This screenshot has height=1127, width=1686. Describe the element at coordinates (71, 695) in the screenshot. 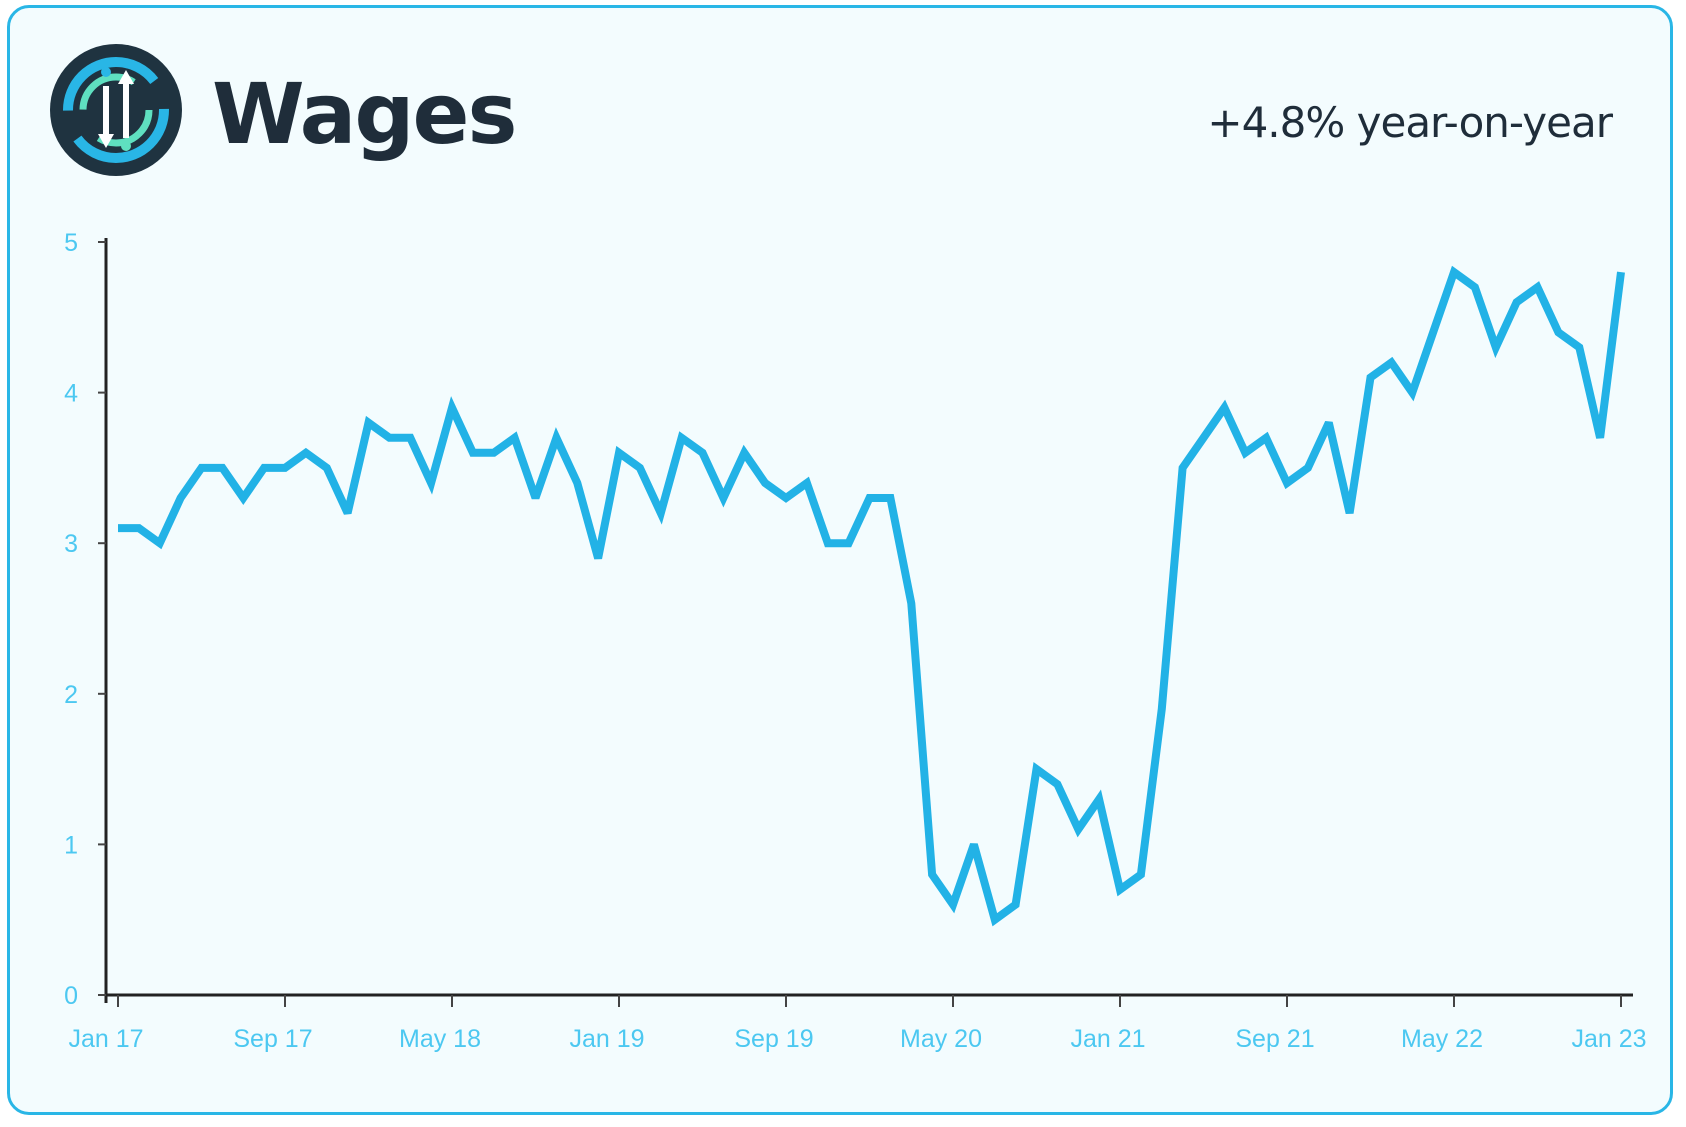

I see `y-tick-label: 2` at that location.